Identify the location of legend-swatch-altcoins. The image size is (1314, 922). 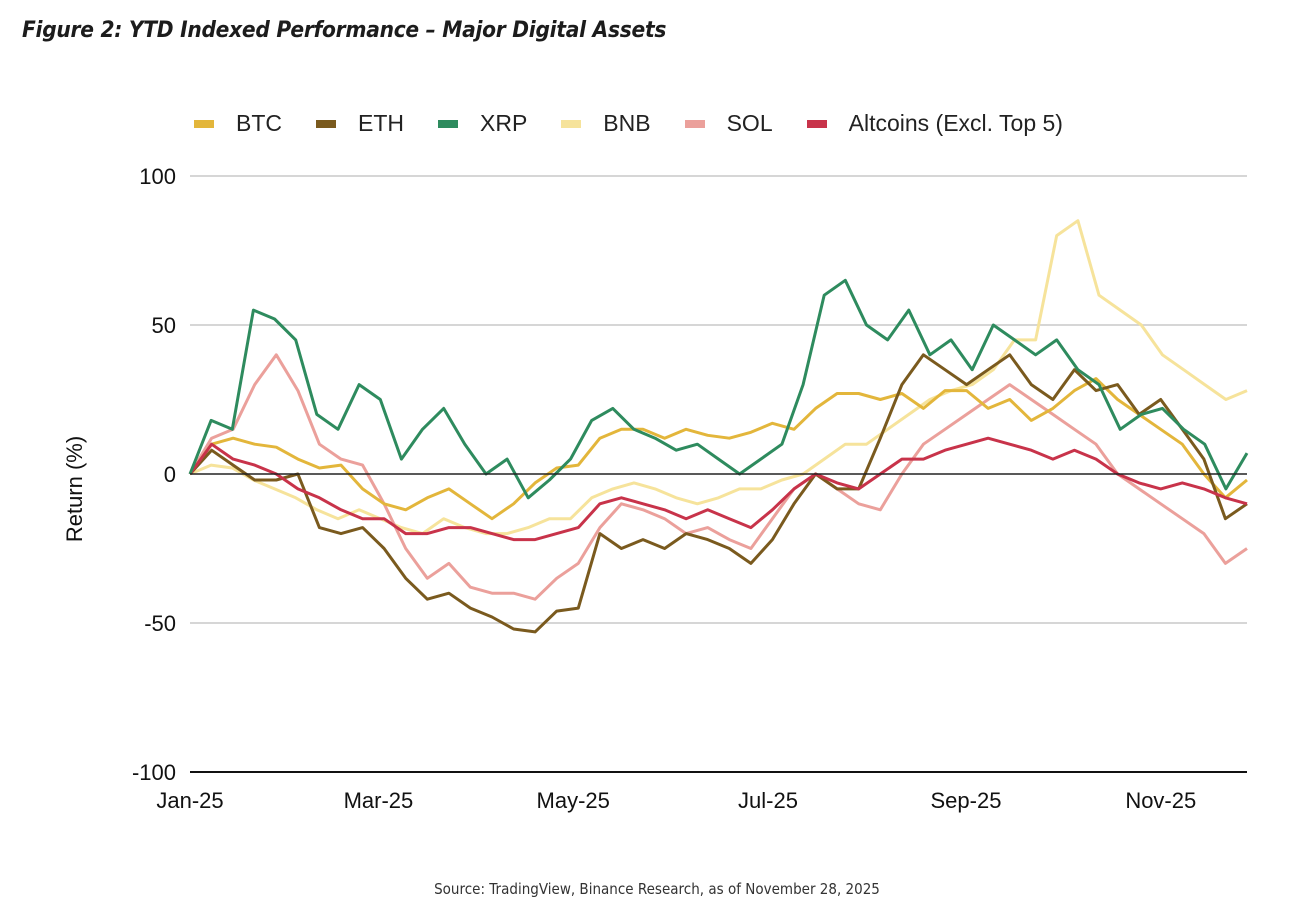
(816, 123).